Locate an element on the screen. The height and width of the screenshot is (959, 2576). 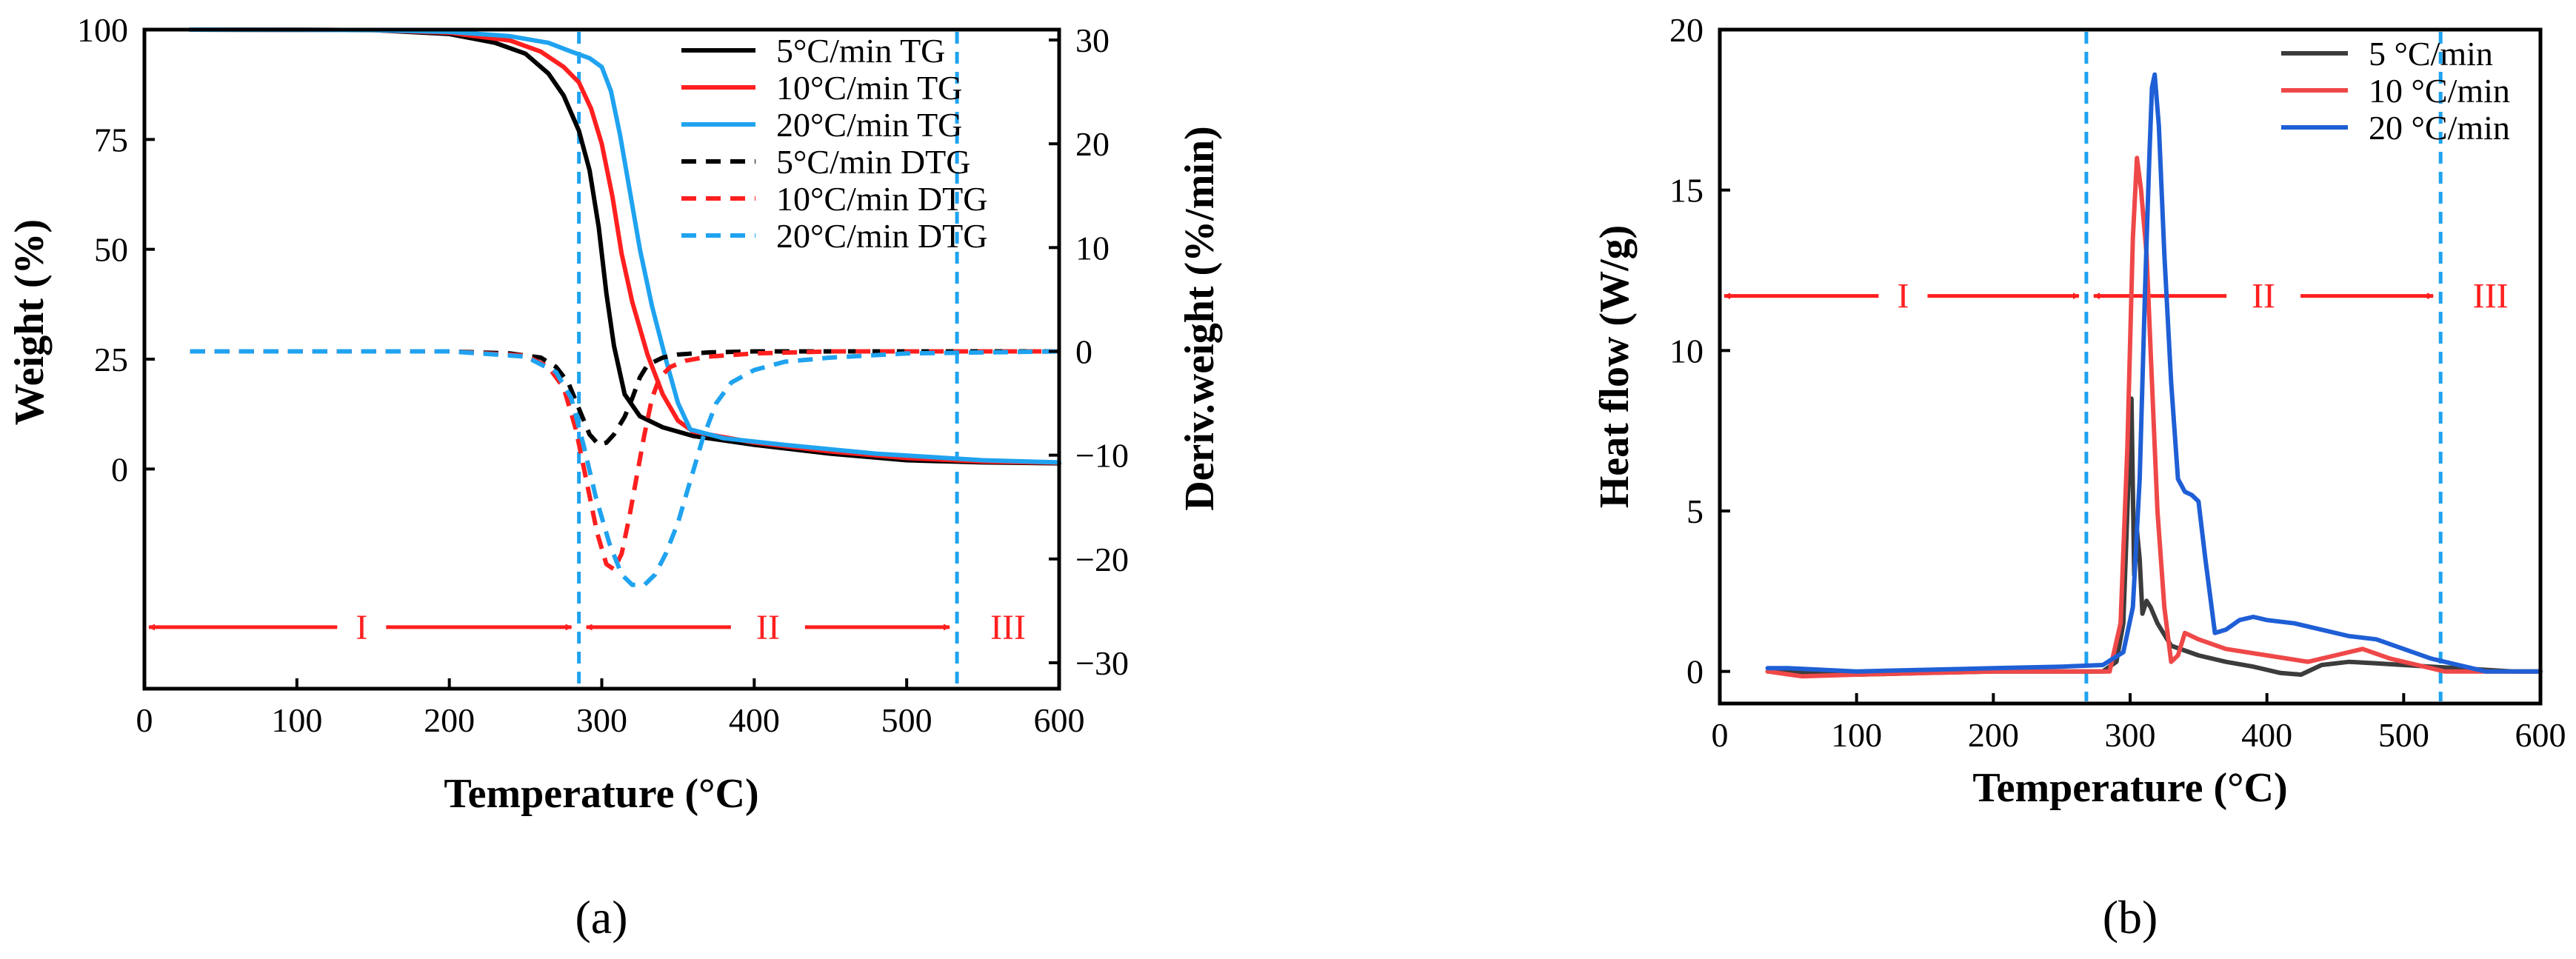
a-x-tick-label: 0 is located at coordinates (144, 720).